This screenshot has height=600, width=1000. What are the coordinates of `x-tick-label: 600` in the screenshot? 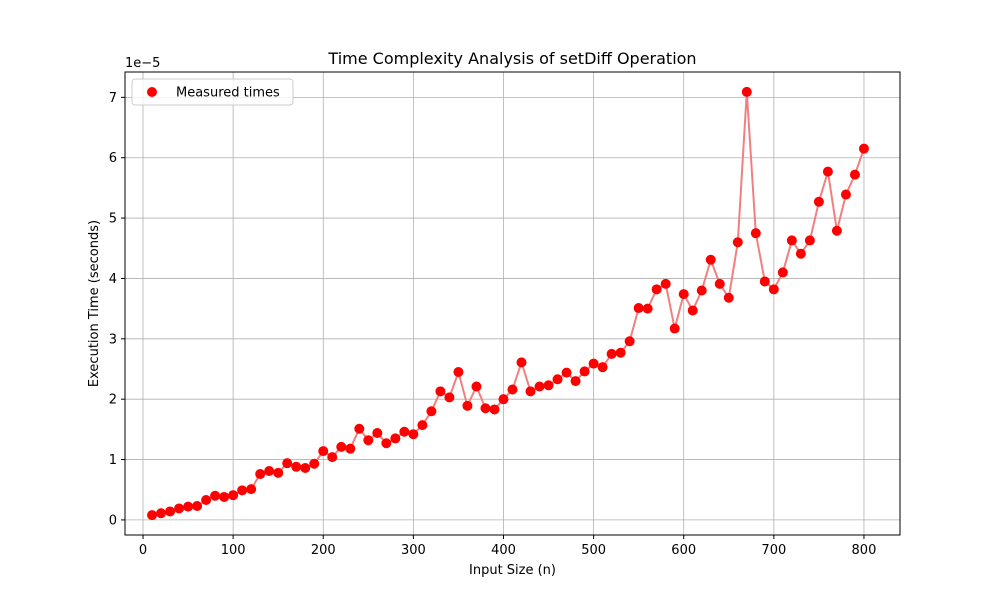 It's located at (683, 550).